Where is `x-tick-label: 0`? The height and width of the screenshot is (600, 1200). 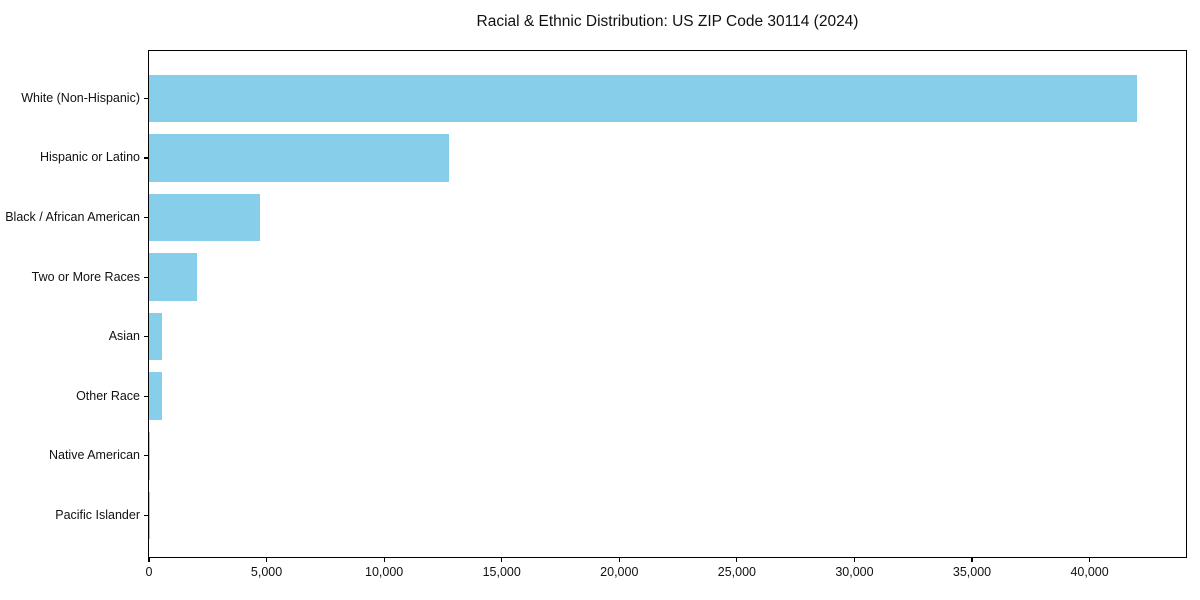
x-tick-label: 0 is located at coordinates (149, 572).